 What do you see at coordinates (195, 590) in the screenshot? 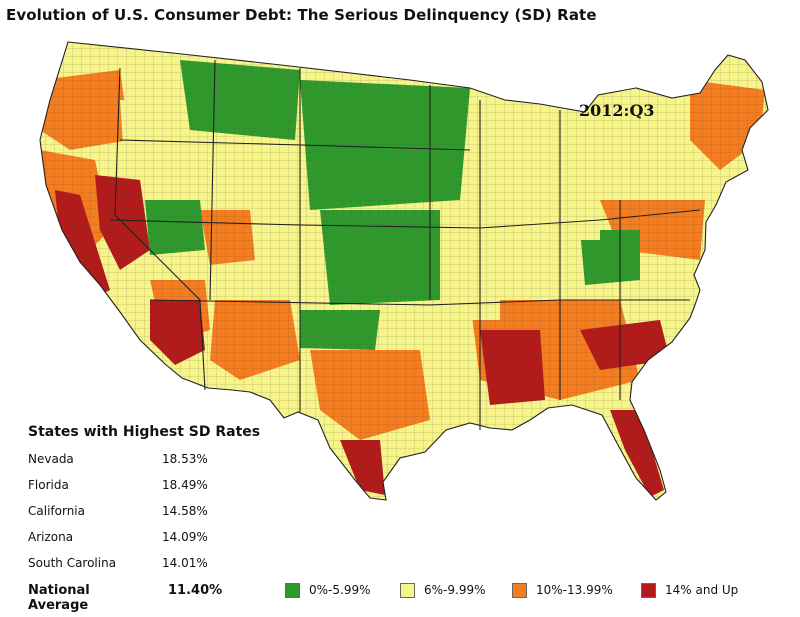
I see `national-average-value: 11.40%` at bounding box center [195, 590].